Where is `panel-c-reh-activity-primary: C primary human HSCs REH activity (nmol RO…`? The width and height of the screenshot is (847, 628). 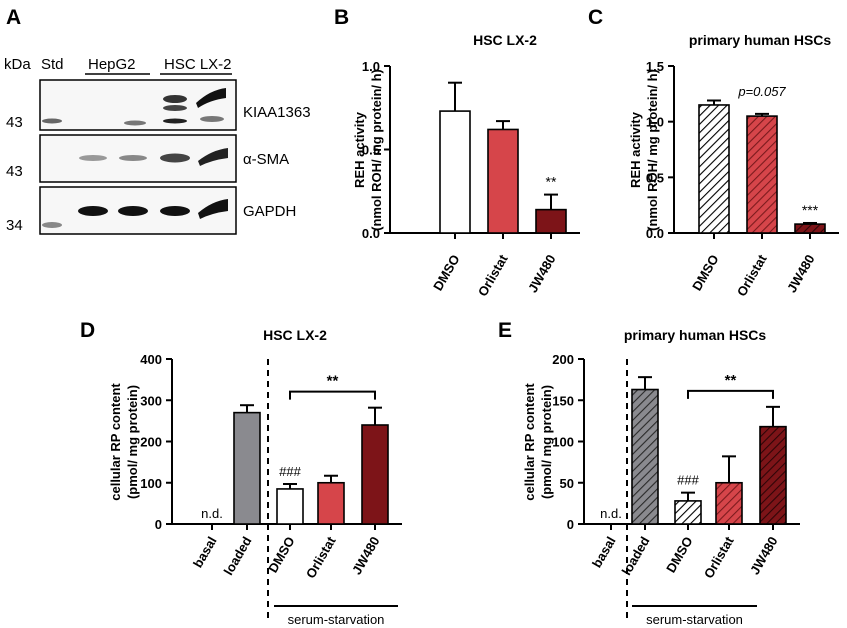
panel-c-reh-activity-primary: C primary human HSCs REH activity (nmol RO… is located at coordinates (713, 152).